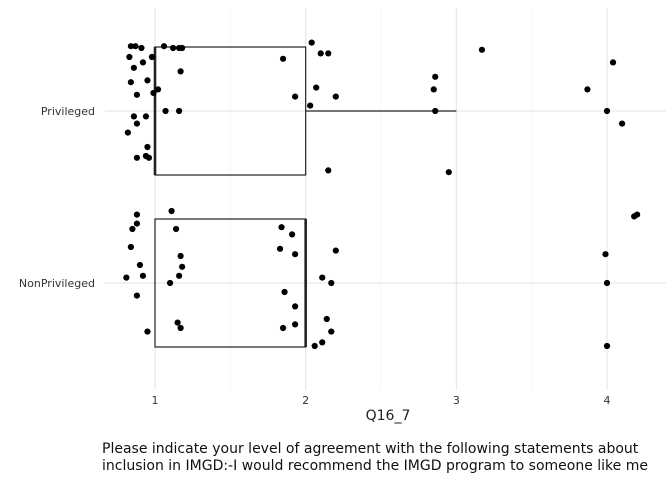  Describe the element at coordinates (607, 400) in the screenshot. I see `x-tick-label: 4` at that location.